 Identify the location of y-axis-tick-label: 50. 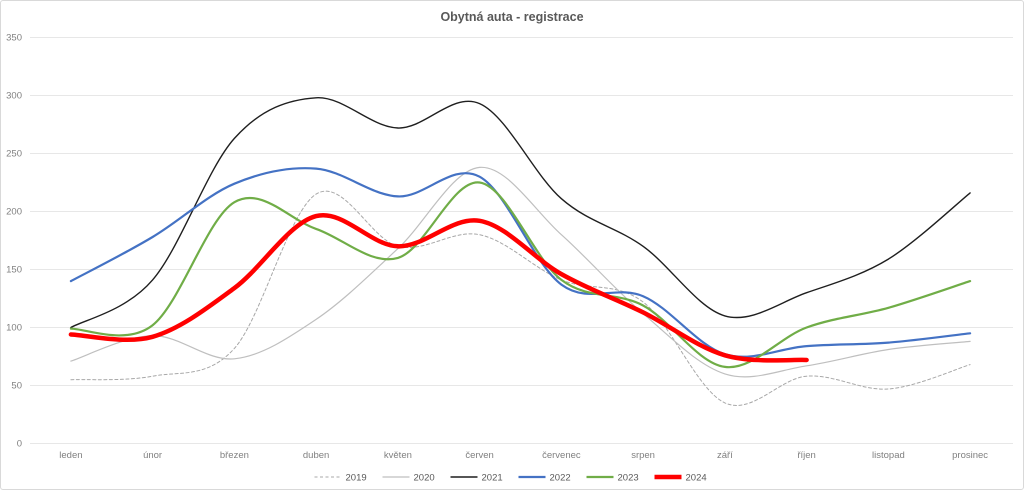
(16, 386).